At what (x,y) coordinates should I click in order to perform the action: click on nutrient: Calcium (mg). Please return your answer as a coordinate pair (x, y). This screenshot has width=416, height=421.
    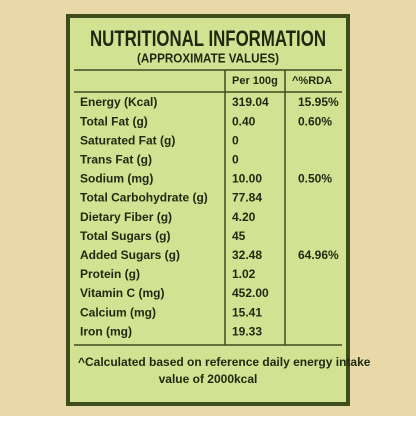
    Looking at the image, I should click on (118, 312).